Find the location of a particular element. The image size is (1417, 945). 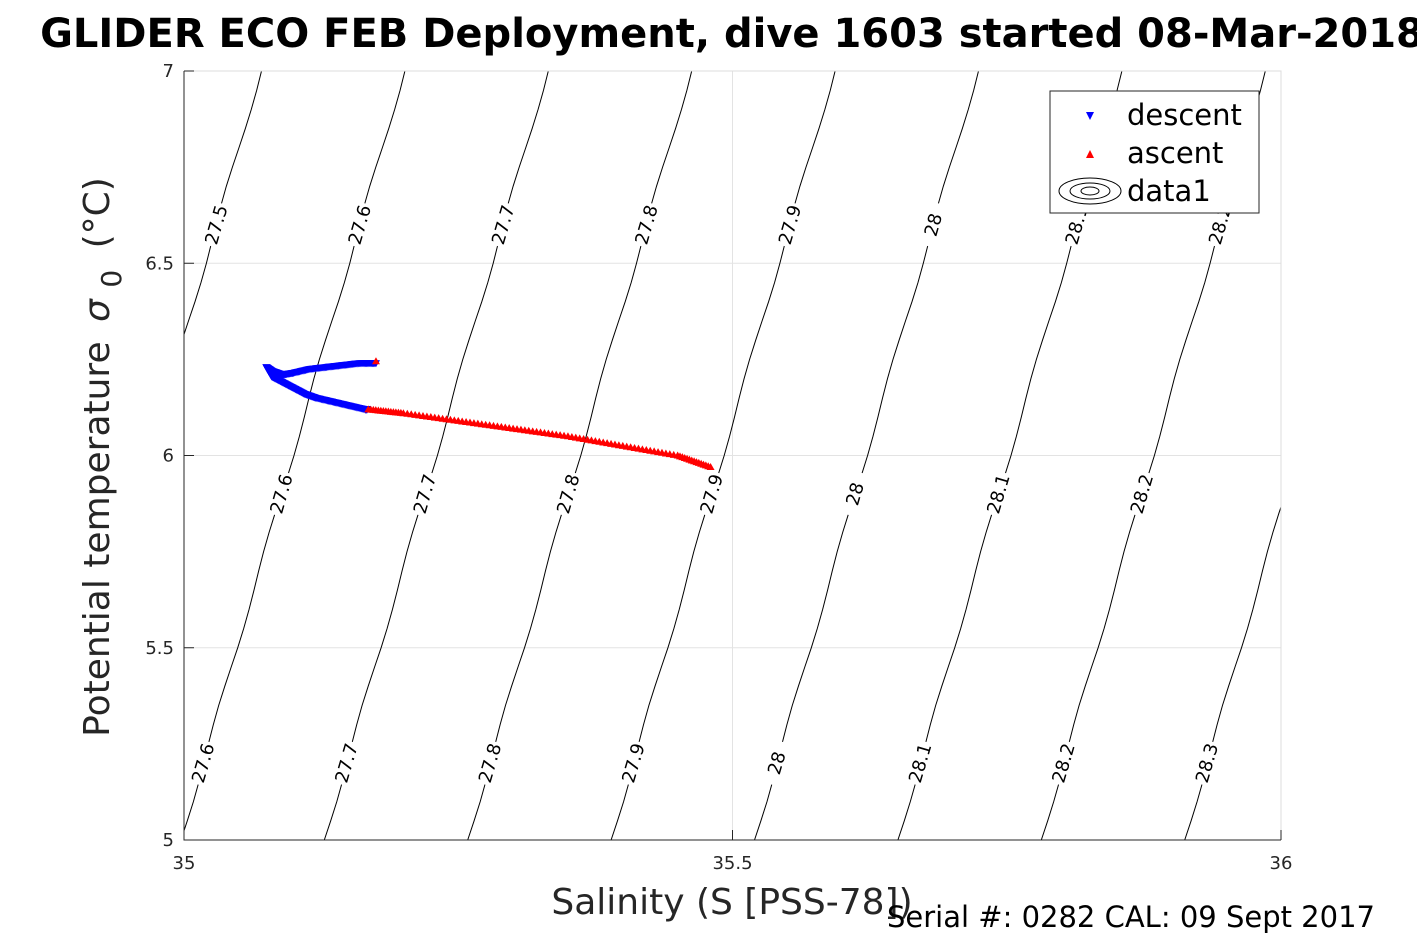

legend-contour-icon is located at coordinates (1090, 191).